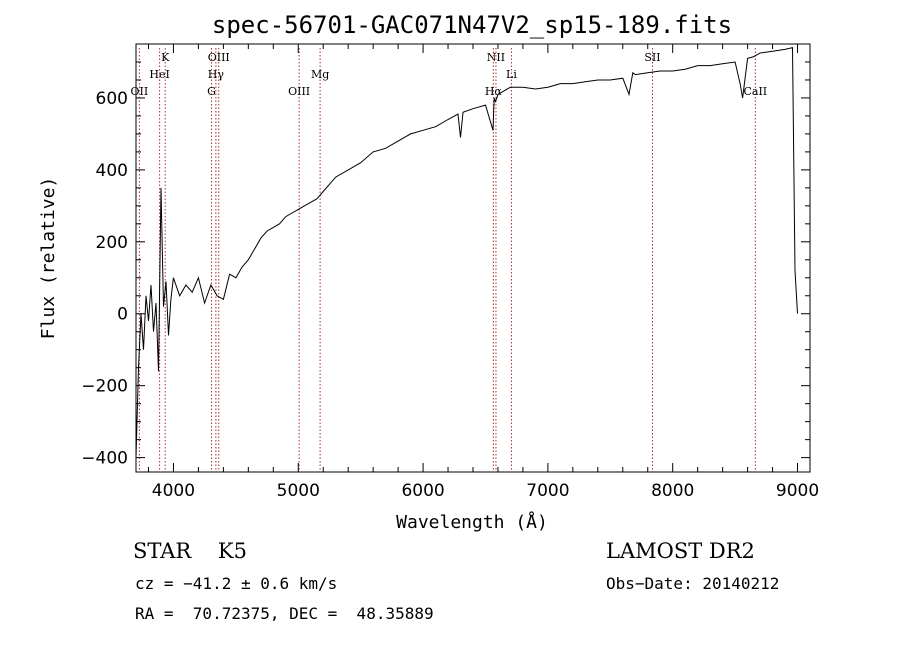 The image size is (900, 649). What do you see at coordinates (159, 74) in the screenshot?
I see `marker-label-2: HeI` at bounding box center [159, 74].